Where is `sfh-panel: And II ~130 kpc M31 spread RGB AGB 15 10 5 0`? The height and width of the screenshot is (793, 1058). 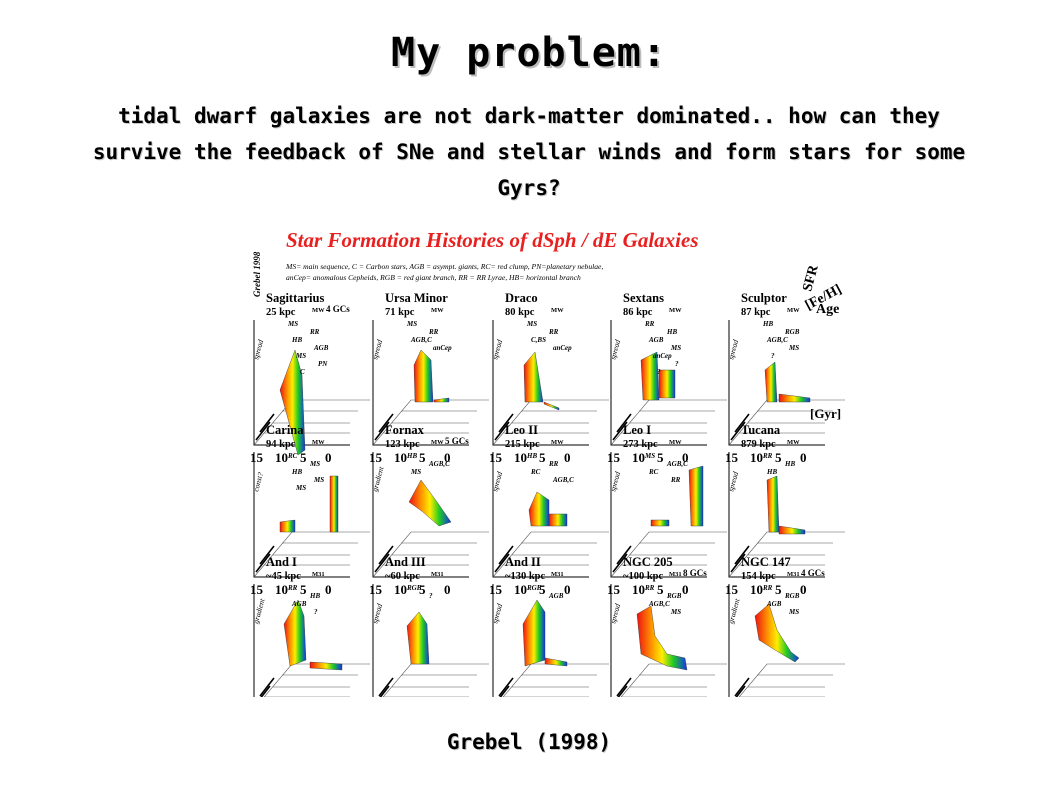
sfh-panel: And II ~130 kpc M31 spread RGB AGB 15 10 5 0 is located at coordinates (549, 626).